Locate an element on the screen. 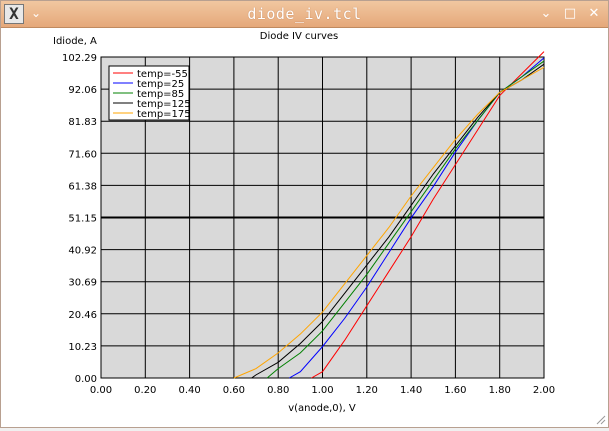 This screenshot has width=609, height=431. close-icon: ✕ is located at coordinates (594, 13).